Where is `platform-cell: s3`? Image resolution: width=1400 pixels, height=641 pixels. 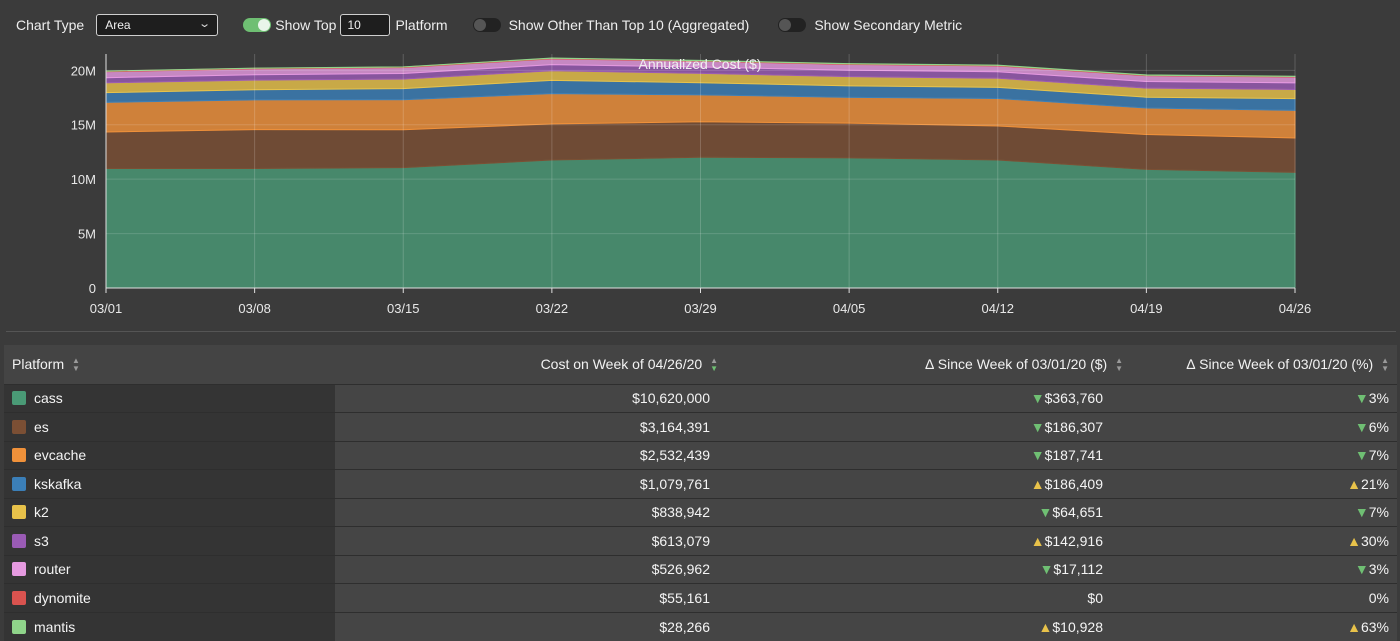
platform-cell: s3 is located at coordinates (169, 540).